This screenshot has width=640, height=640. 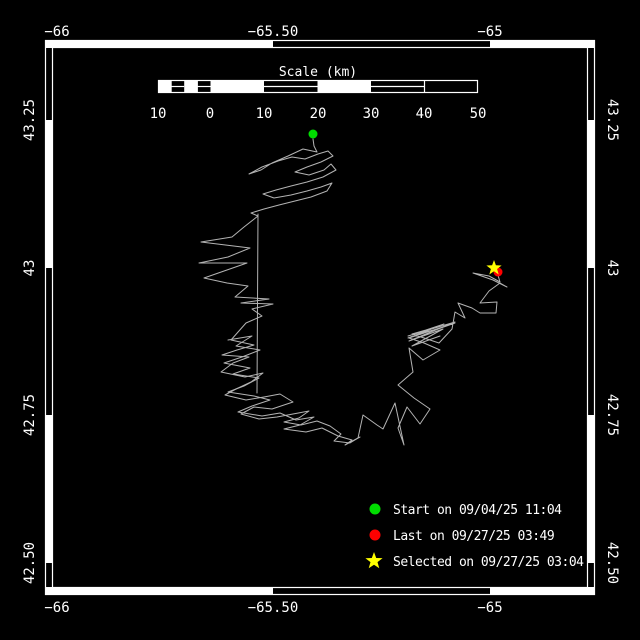 What do you see at coordinates (30, 268) in the screenshot?
I see `left-axis-tick-label: 43` at bounding box center [30, 268].